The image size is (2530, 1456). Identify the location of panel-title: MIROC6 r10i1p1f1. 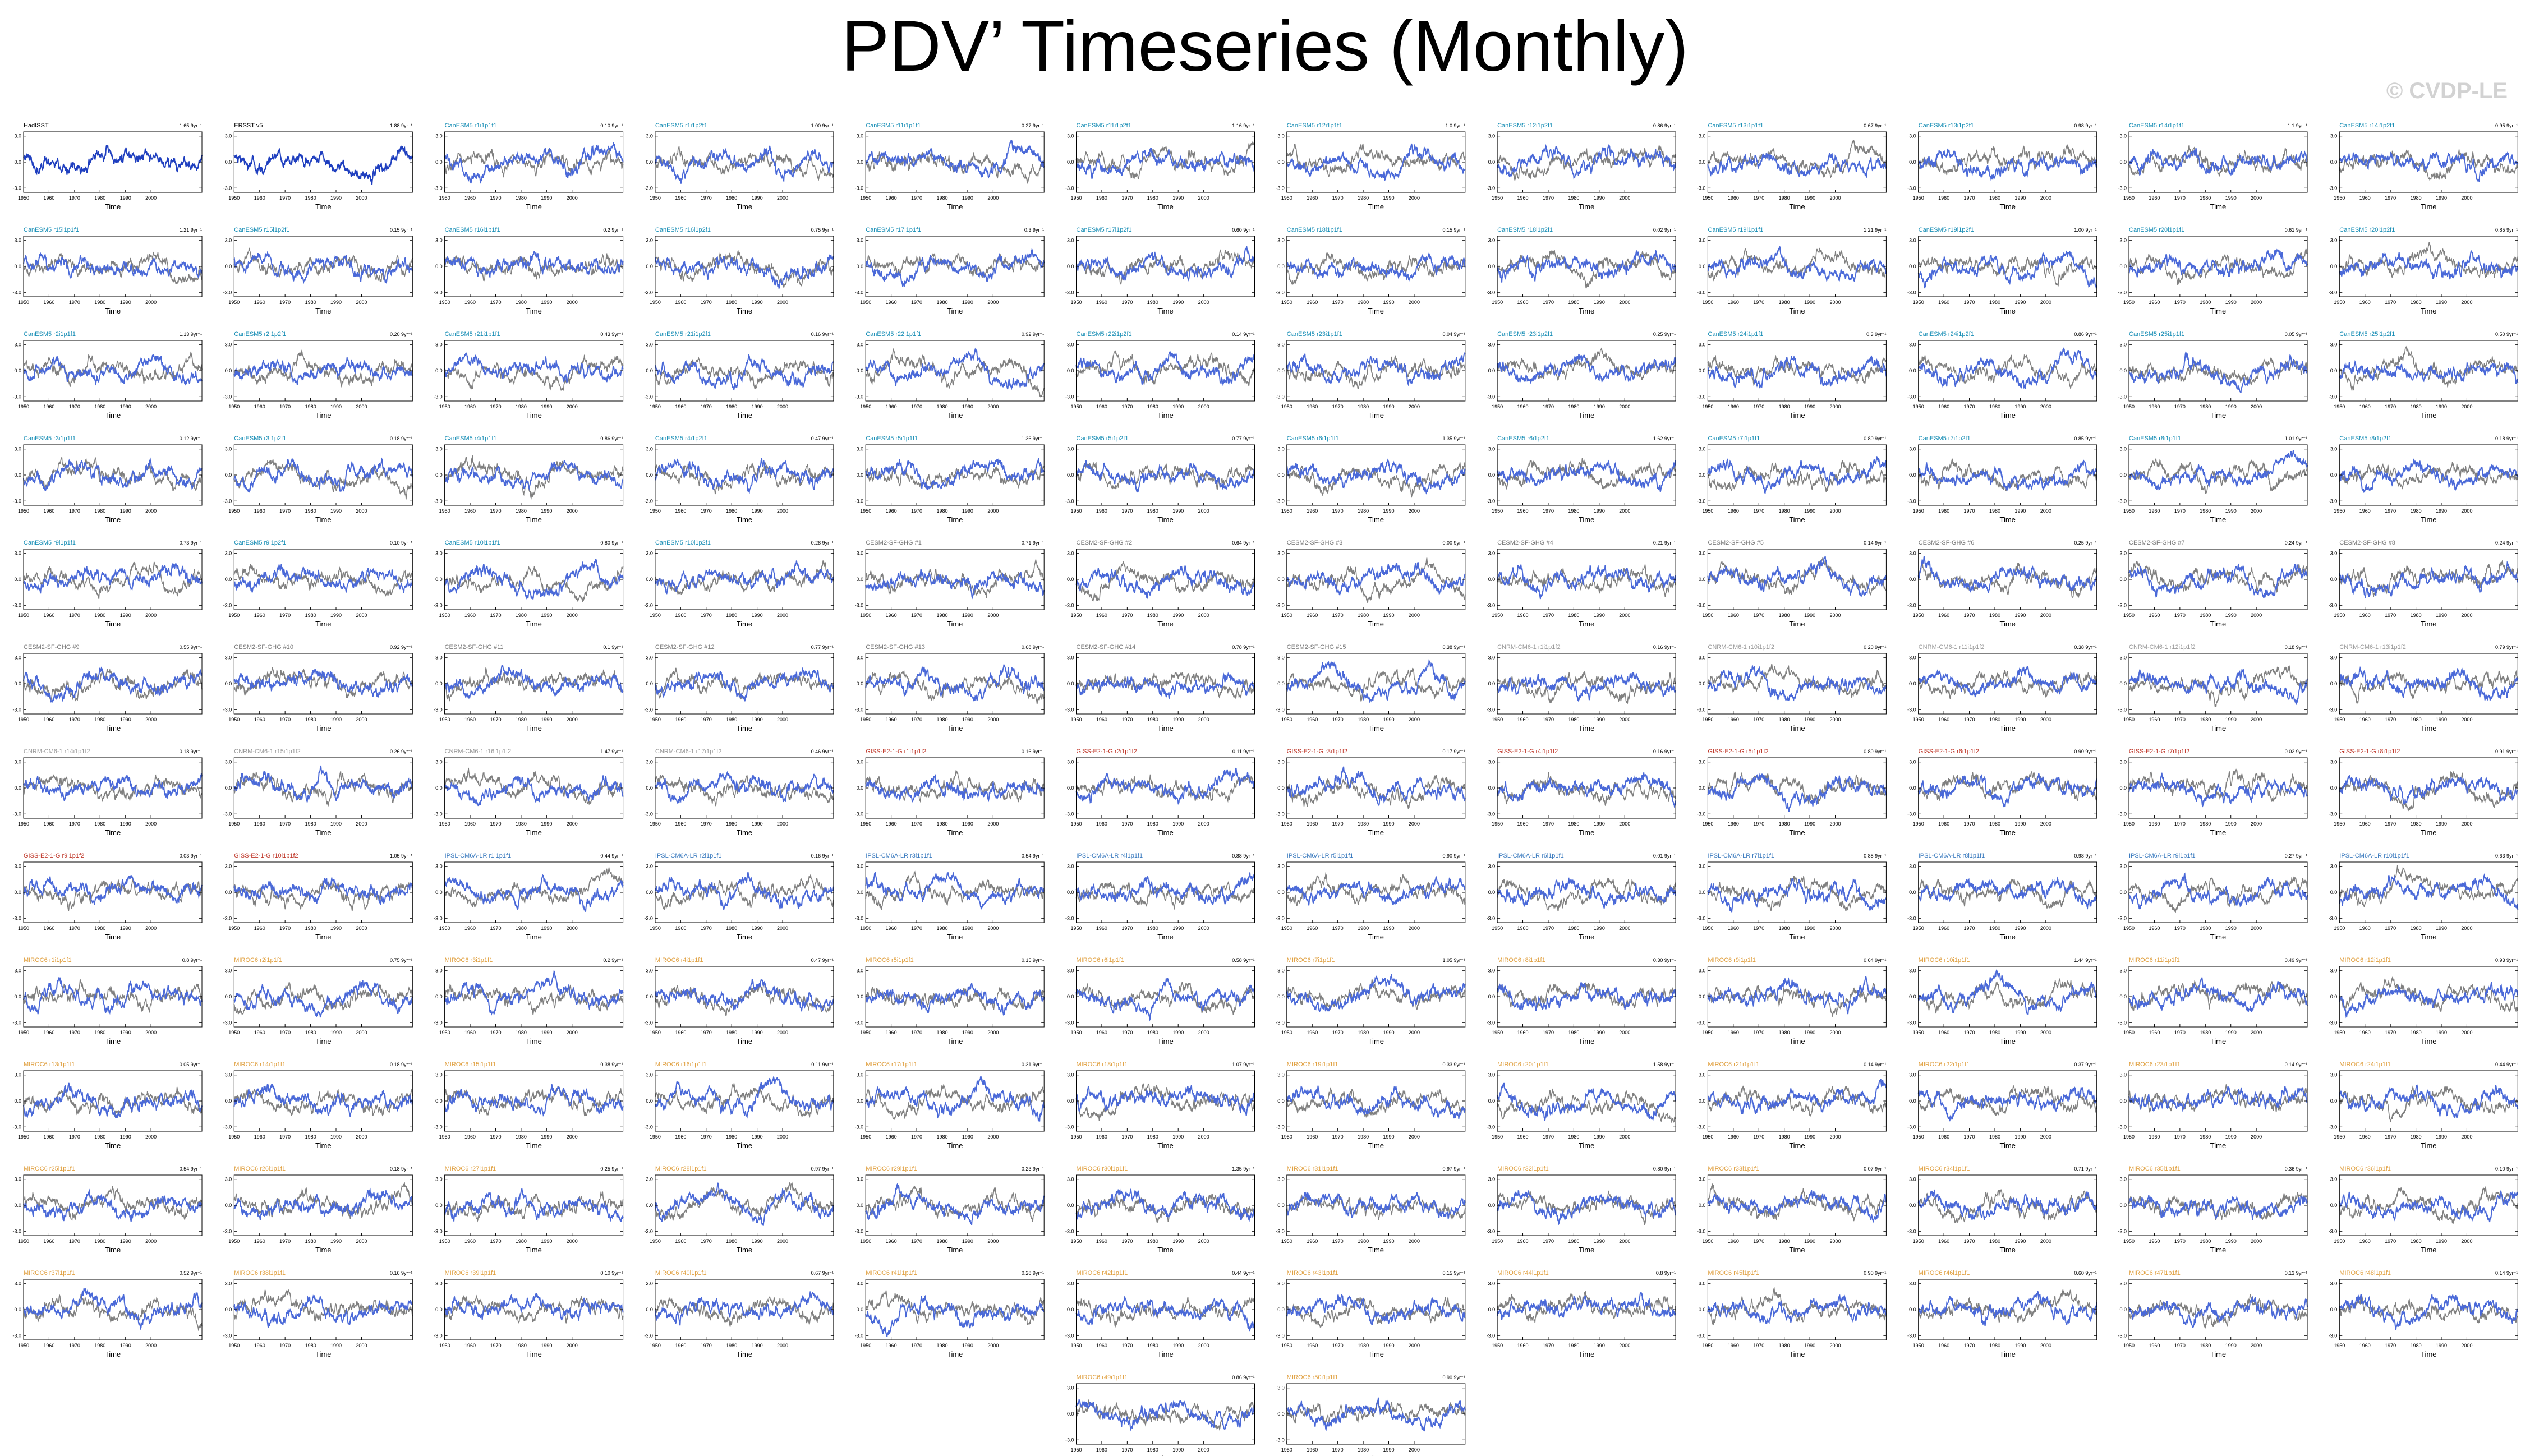
(1944, 960).